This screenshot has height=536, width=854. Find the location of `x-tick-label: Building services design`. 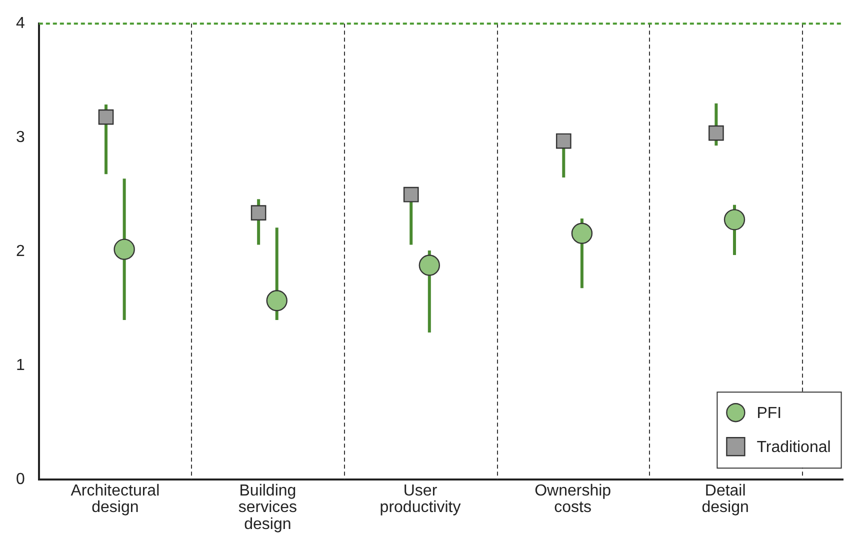

x-tick-label: Building services design is located at coordinates (268, 508).